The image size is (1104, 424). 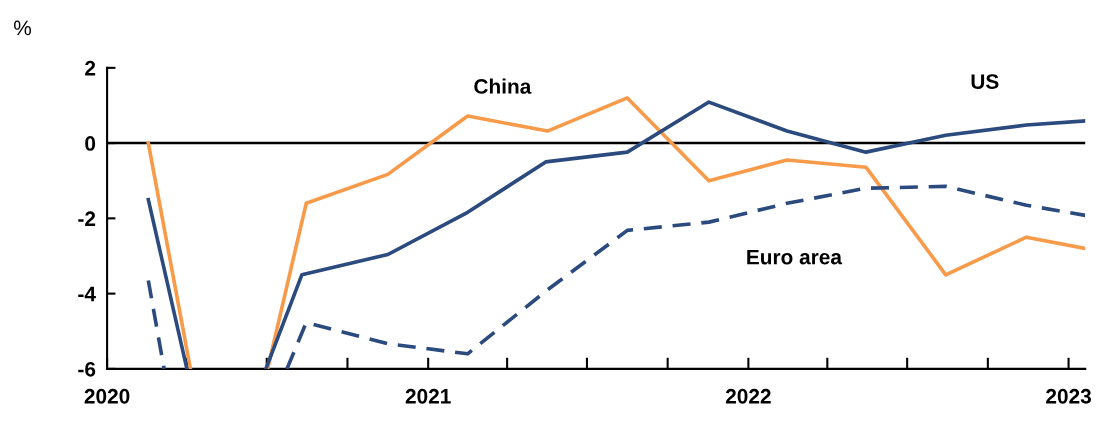 I want to click on y-tick-label: -2, so click(x=87, y=218).